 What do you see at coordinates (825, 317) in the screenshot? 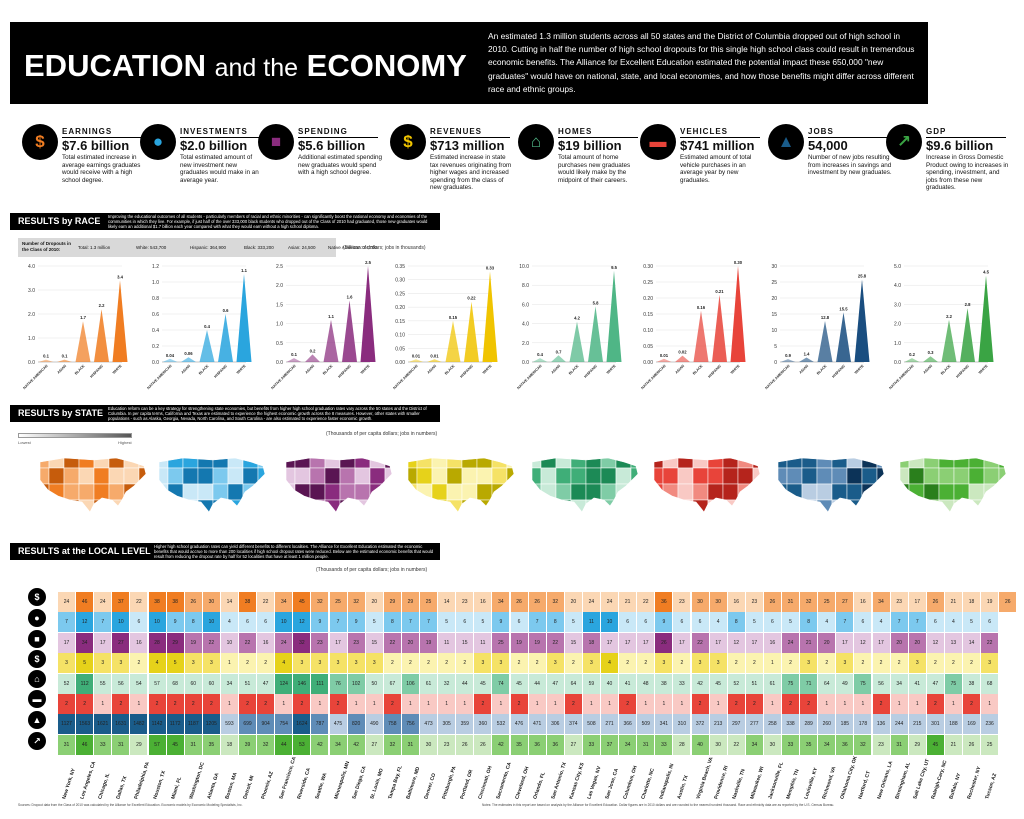
I see `data-label: 12.8` at bounding box center [825, 317].